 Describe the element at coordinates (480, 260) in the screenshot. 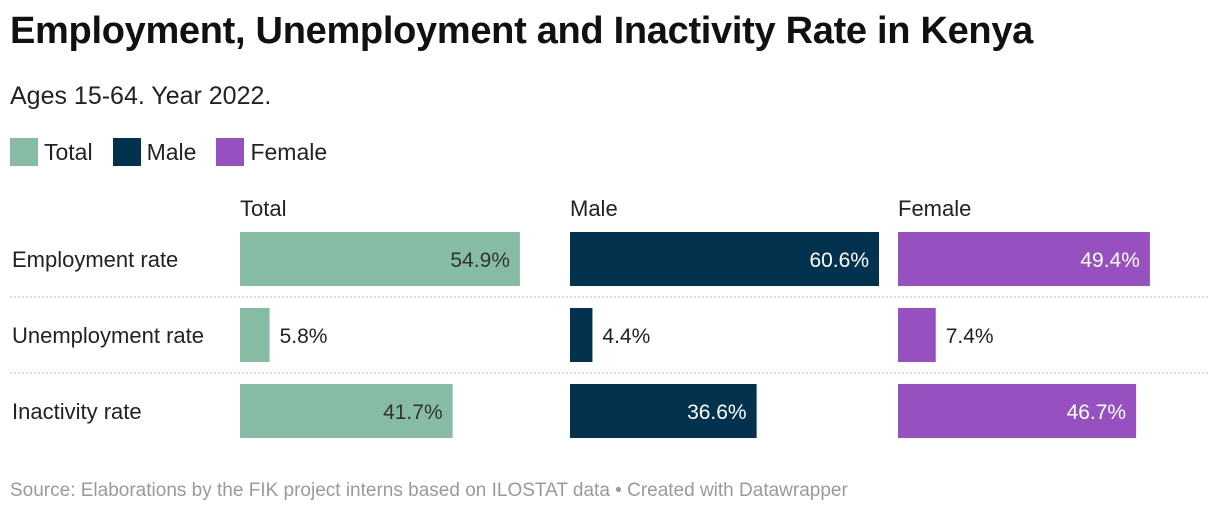

I see `value-label-total-employment-rate: 54.9%` at that location.